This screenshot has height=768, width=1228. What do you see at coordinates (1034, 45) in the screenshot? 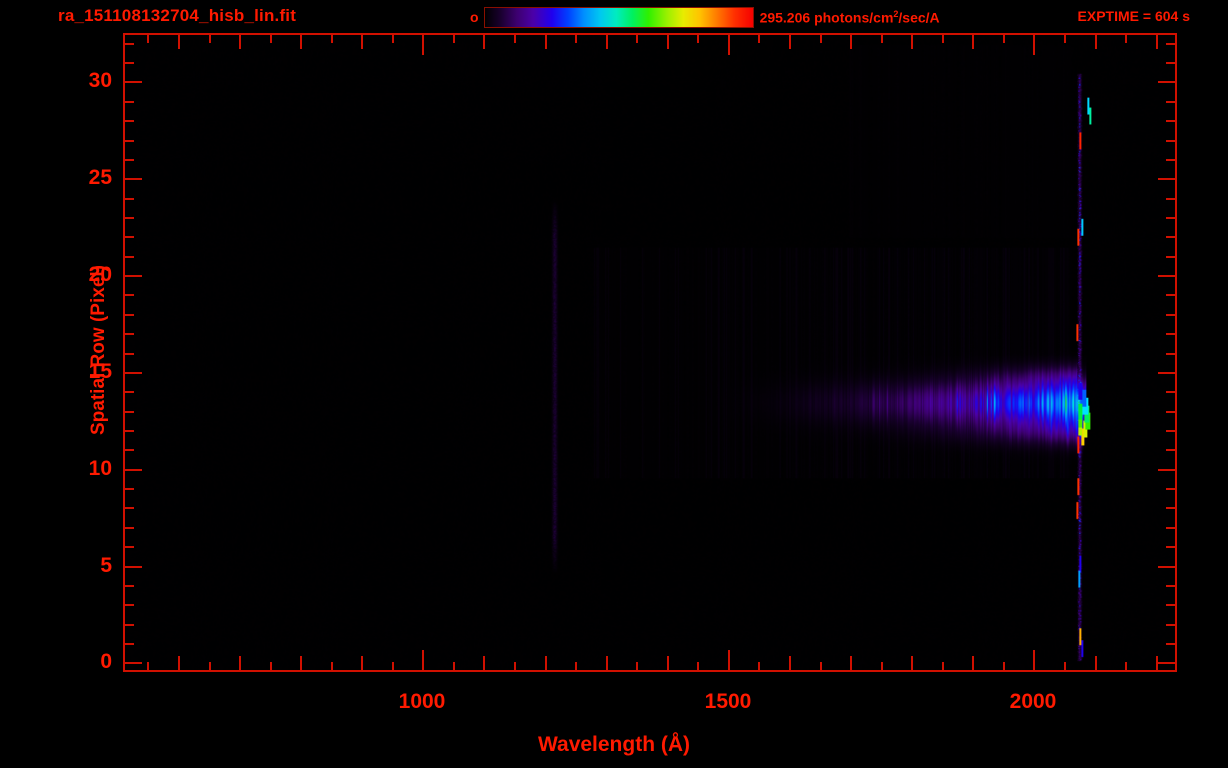
I see `x-labelled-tick-top` at bounding box center [1034, 45].